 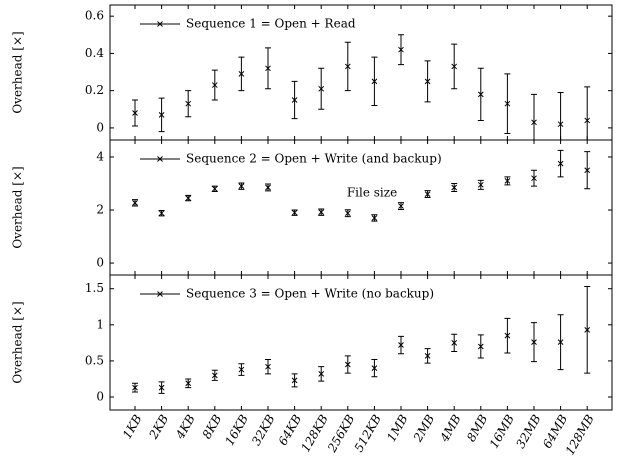 I want to click on plot-area: Sequence 2 = Open + Write (and backup), so click(x=361, y=185).